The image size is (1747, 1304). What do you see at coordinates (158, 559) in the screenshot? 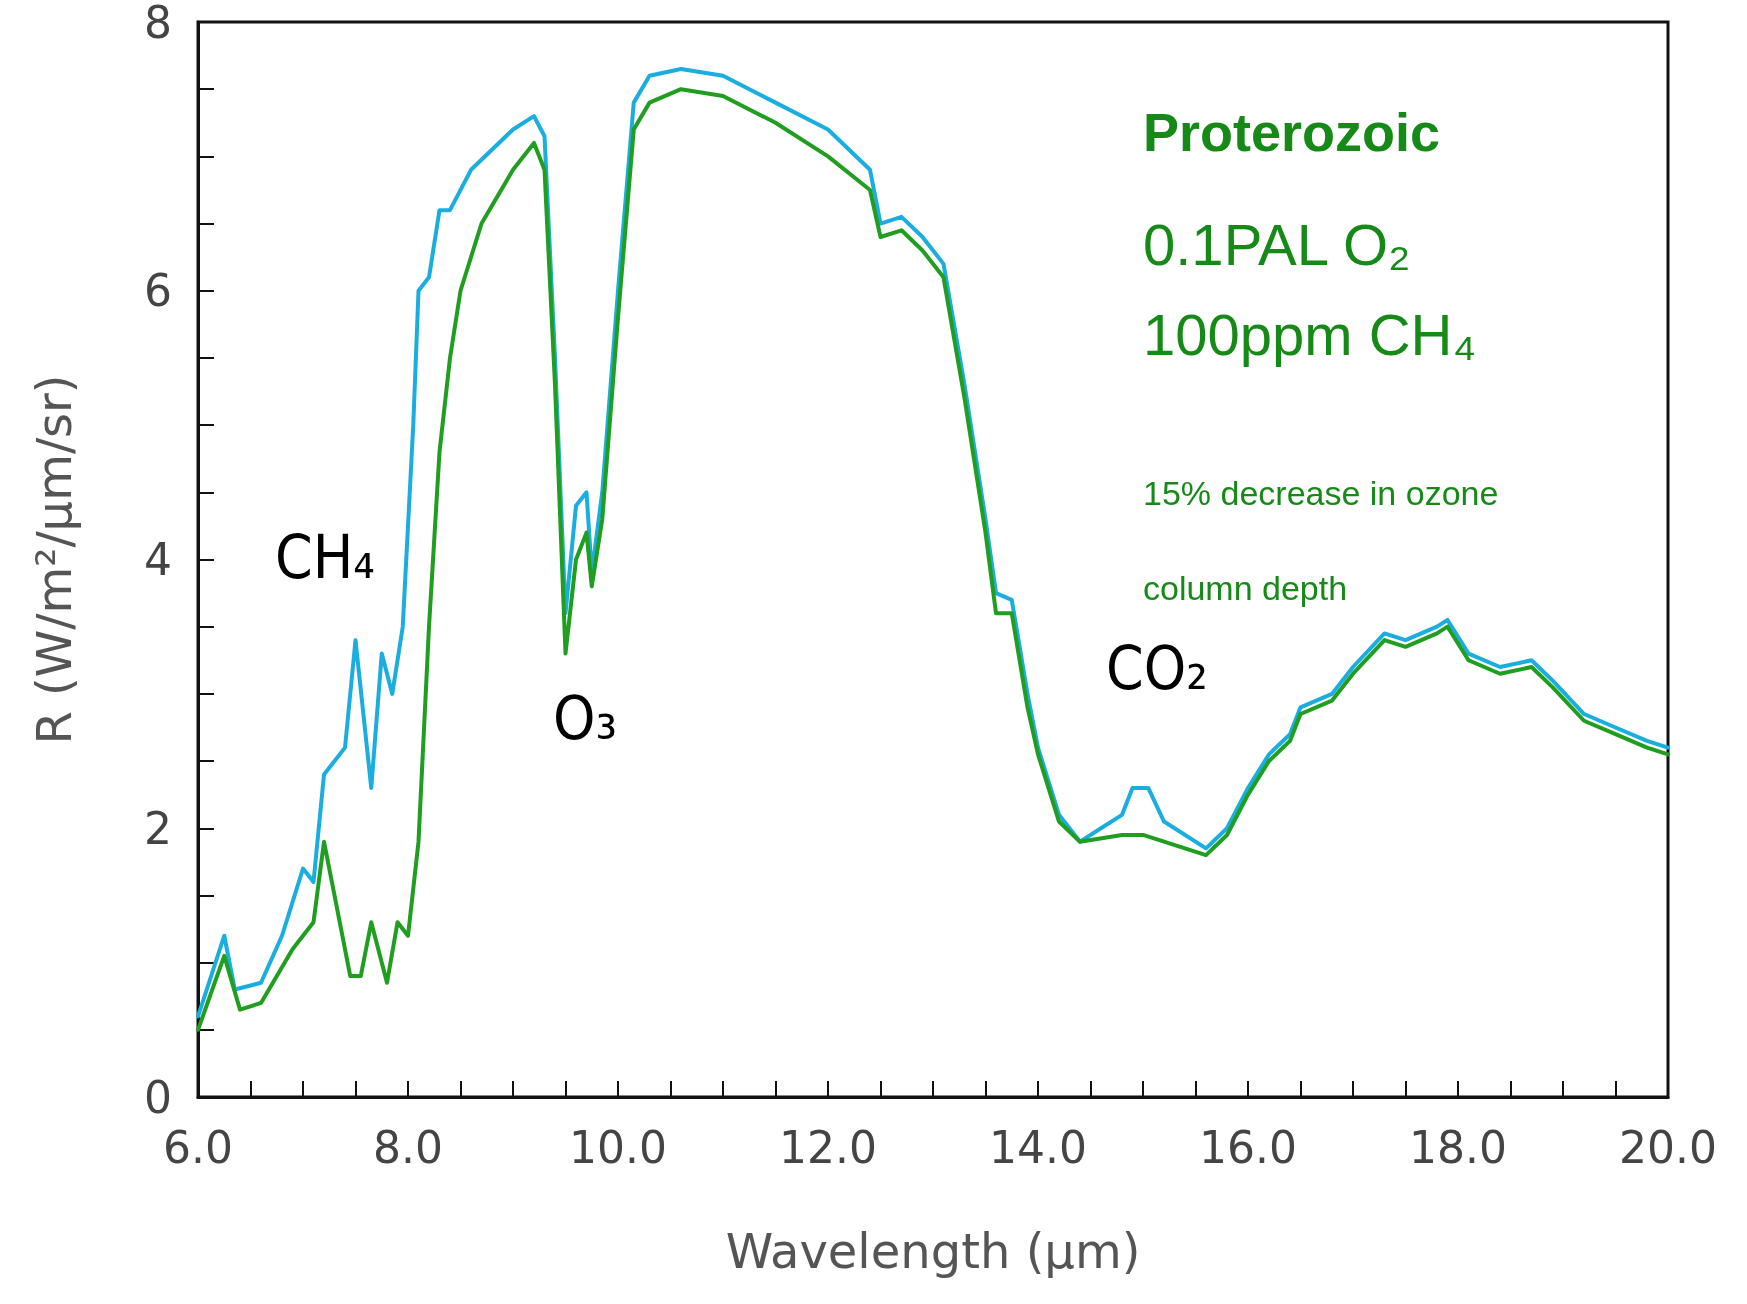
I see `y-tick-label: 4` at bounding box center [158, 559].